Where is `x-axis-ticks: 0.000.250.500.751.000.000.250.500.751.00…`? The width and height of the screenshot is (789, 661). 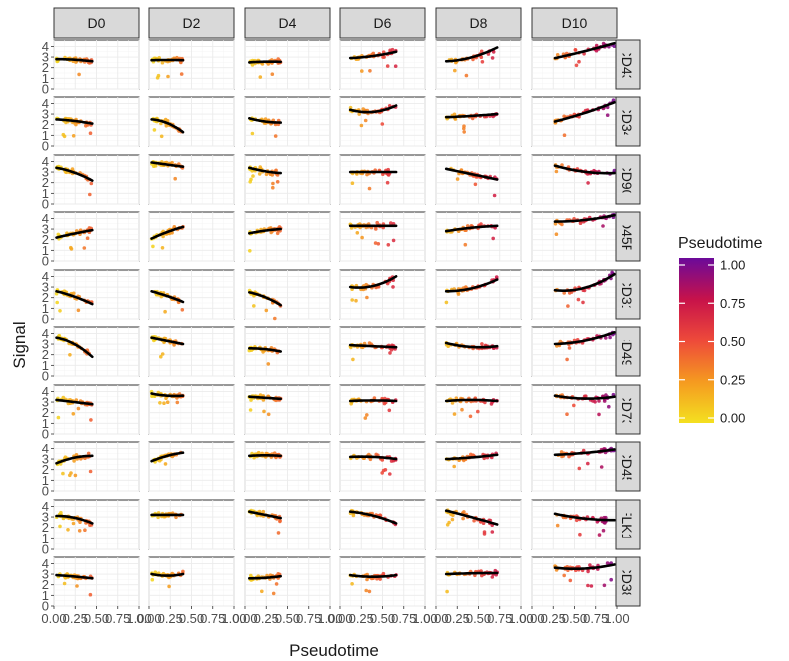
x-axis-ticks: 0.000.250.500.751.000.000.250.500.751.00… is located at coordinates (335, 616).